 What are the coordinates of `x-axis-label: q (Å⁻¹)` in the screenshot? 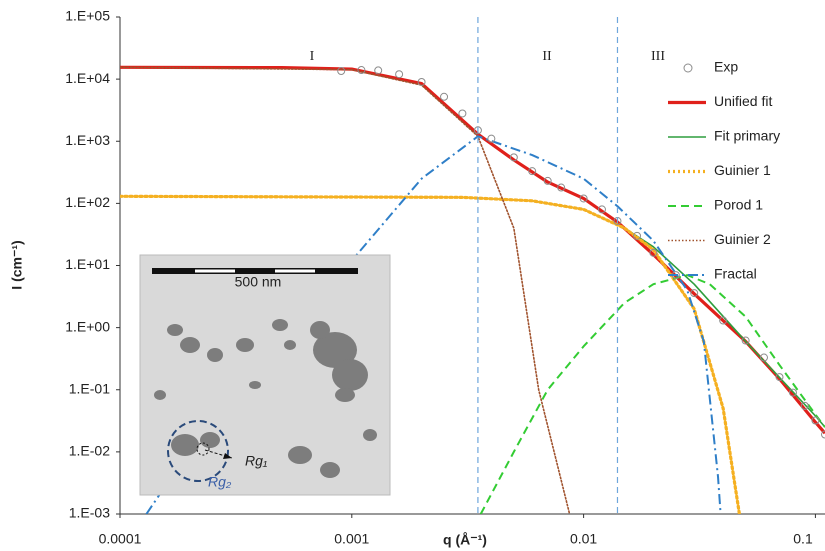 It's located at (465, 540).